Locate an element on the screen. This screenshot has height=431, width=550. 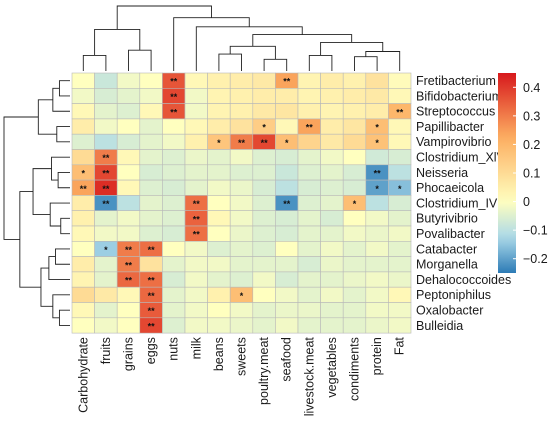
column-label: vegetables is located at coordinates (332, 367).